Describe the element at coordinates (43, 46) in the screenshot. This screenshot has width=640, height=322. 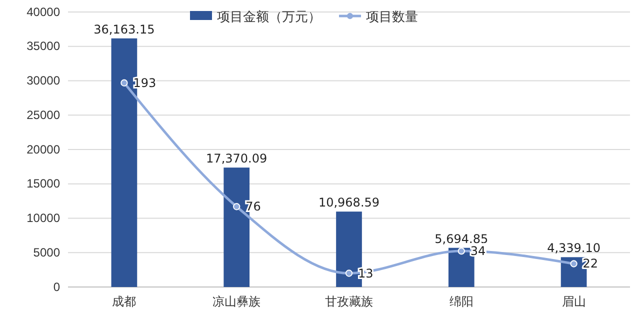
I see `y-tick-label: 35000` at that location.